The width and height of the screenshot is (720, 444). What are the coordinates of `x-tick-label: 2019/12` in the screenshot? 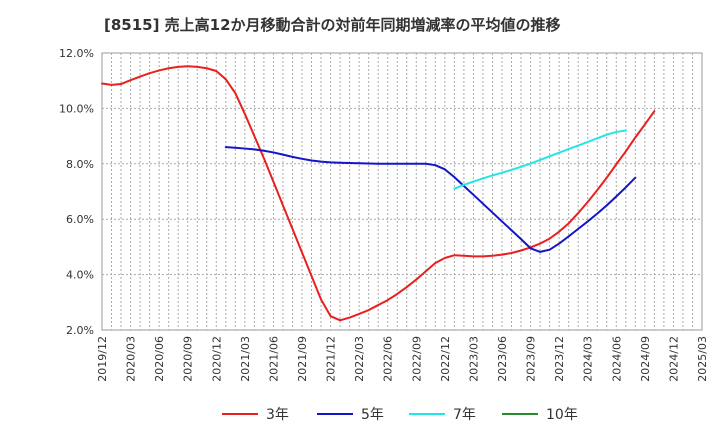 It's located at (102, 359).